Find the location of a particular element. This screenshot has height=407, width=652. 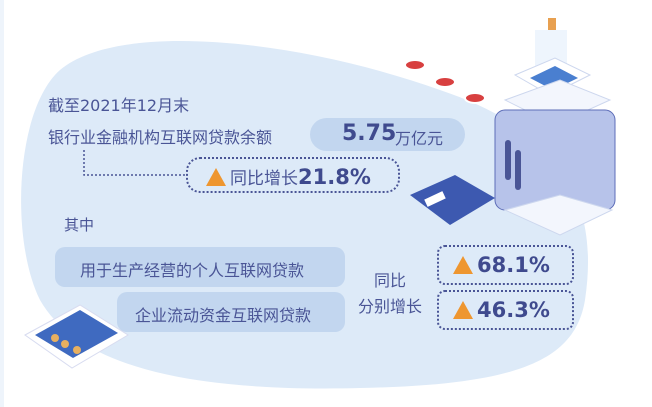

date-label: 截至2021年12月末 is located at coordinates (119, 105).